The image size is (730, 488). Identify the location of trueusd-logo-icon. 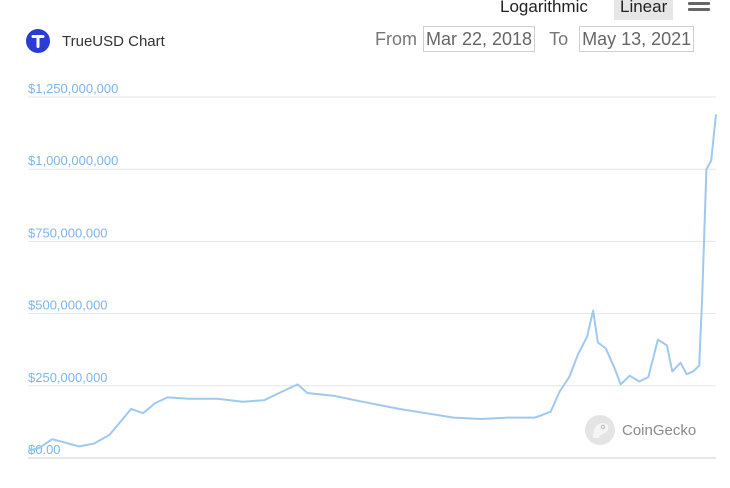
(38, 41).